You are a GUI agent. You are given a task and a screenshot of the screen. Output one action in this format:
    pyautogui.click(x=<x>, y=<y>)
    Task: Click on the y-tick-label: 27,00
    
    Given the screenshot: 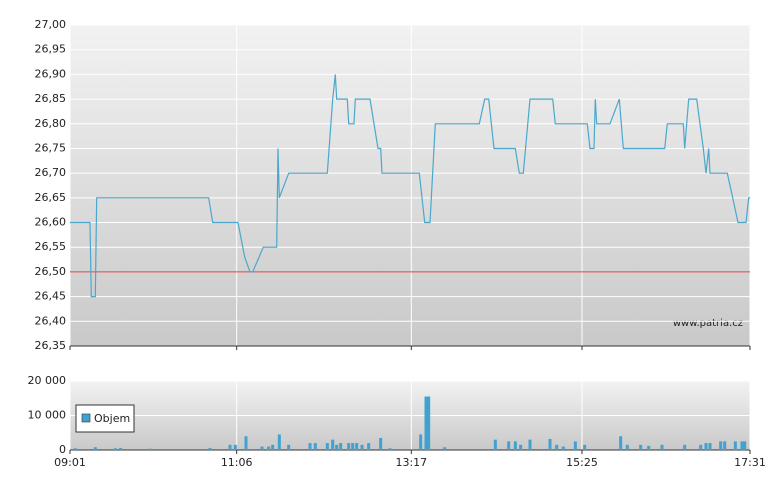 What is the action you would take?
    pyautogui.click(x=51, y=24)
    